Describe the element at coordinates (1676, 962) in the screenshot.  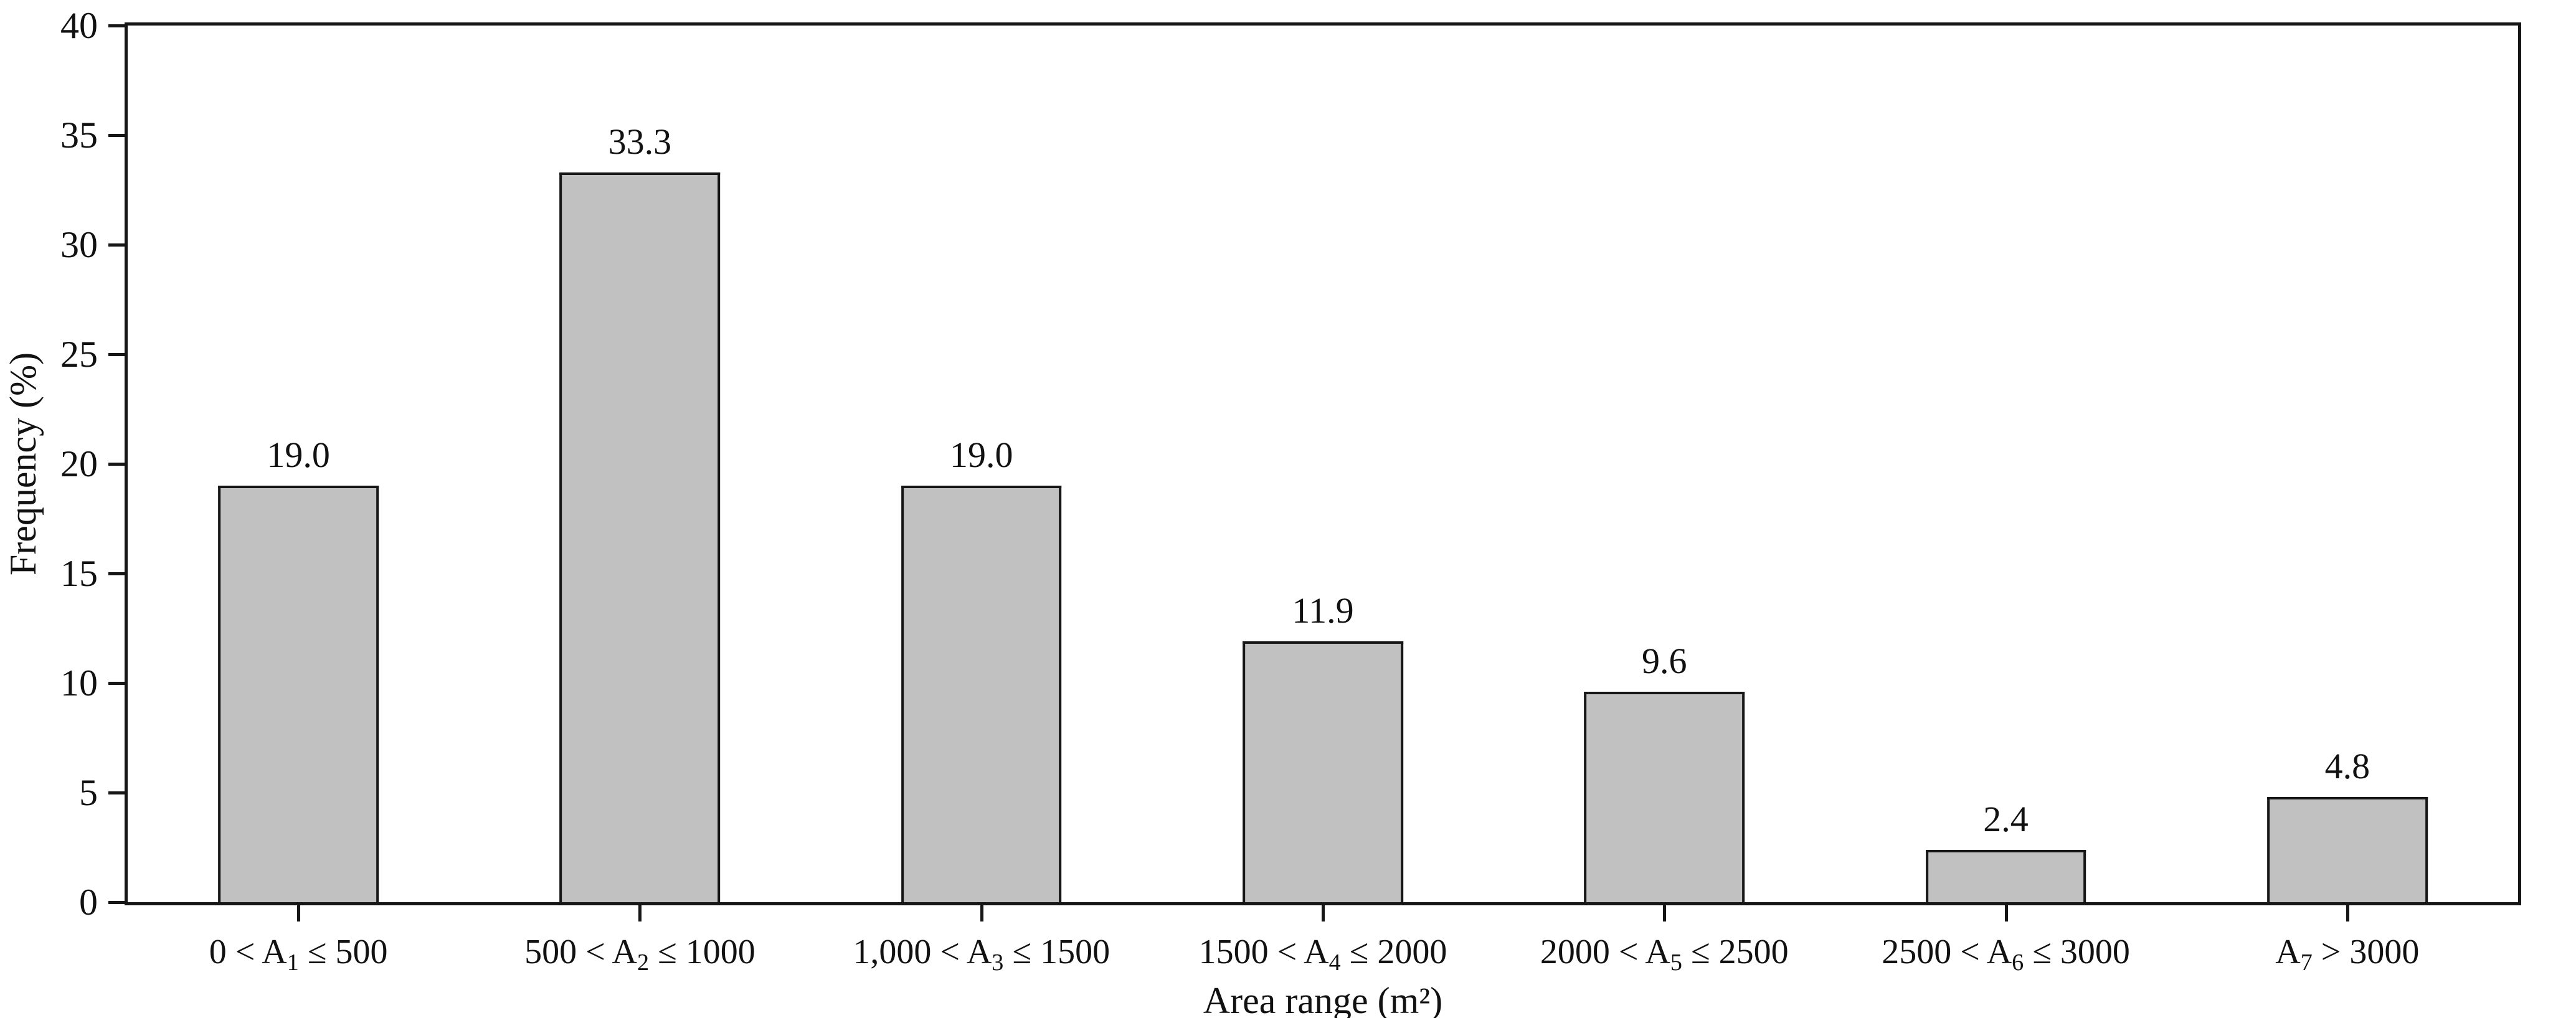
I see `category-subscript: 5` at that location.